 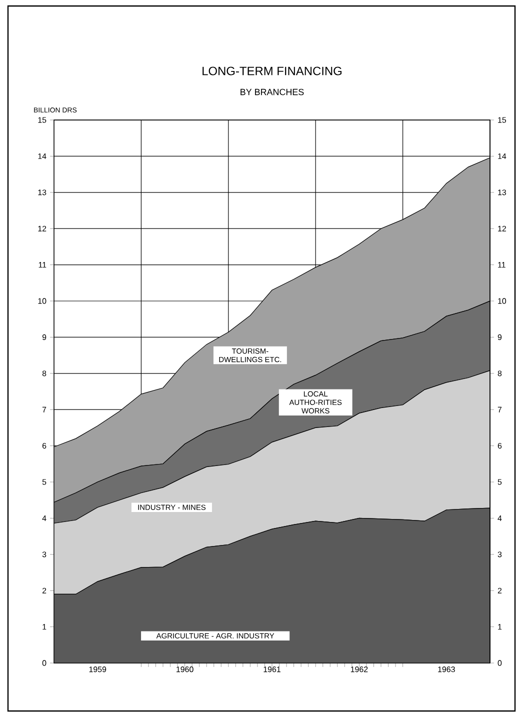 What do you see at coordinates (272, 71) in the screenshot?
I see `chart-title: LONG-TERM FINANCING` at bounding box center [272, 71].